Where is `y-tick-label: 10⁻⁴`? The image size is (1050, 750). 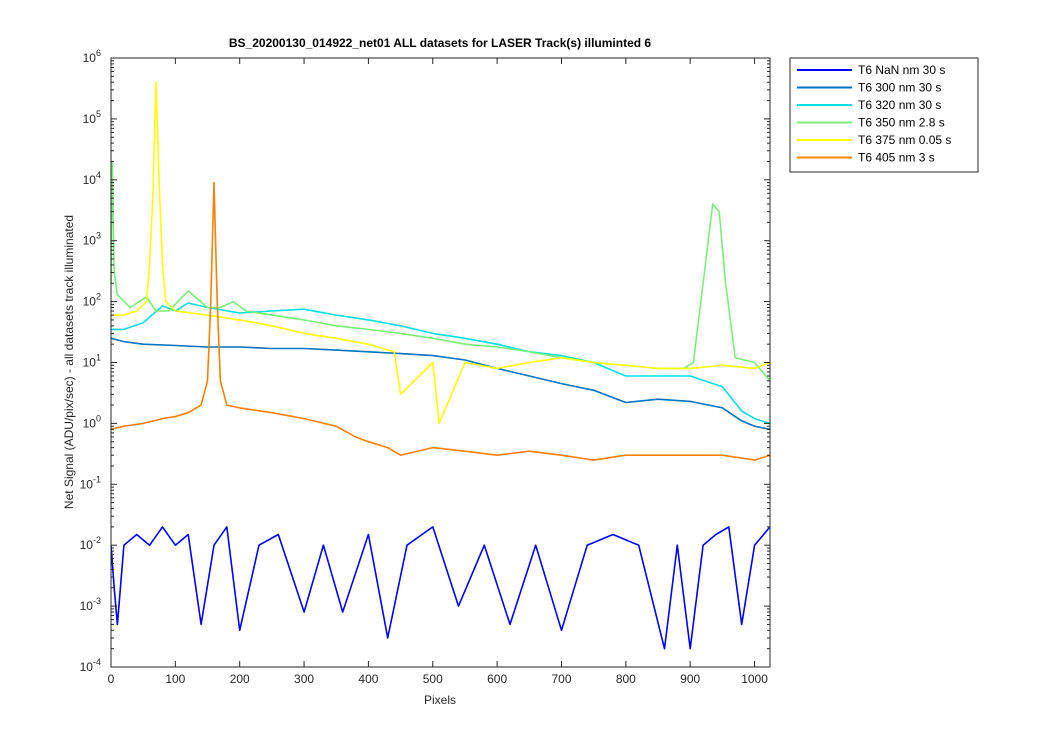
y-tick-label: 10⁻⁴ is located at coordinates (90, 665).